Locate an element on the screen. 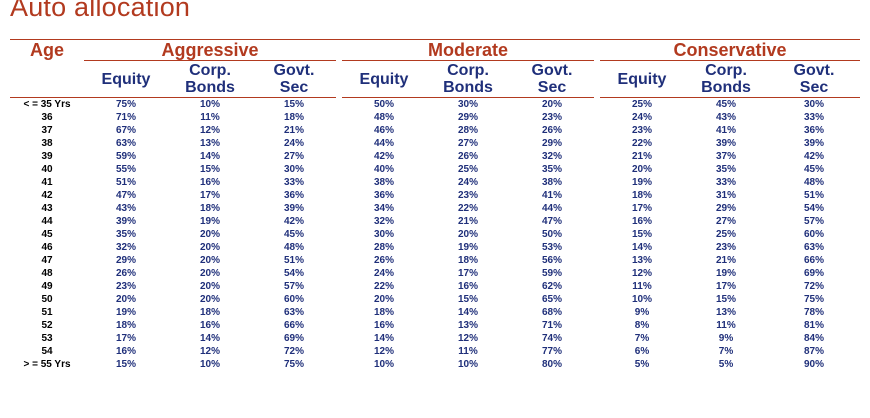 The width and height of the screenshot is (870, 418). table-row: 41 51% 16% 33% 38% 24% 38% 19% 33% 48% is located at coordinates (435, 182).